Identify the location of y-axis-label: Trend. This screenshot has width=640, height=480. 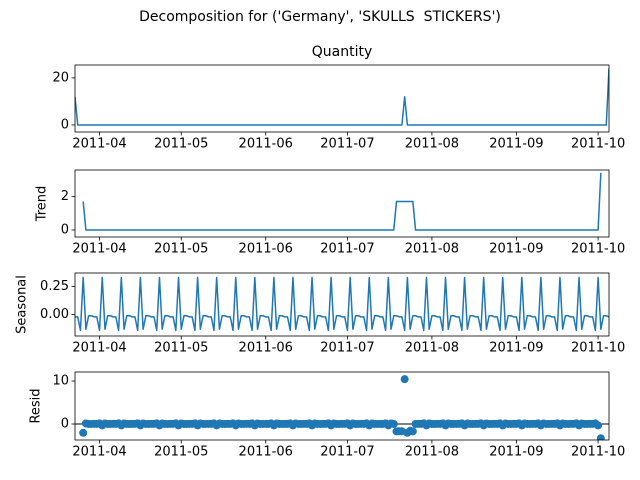
(42, 204).